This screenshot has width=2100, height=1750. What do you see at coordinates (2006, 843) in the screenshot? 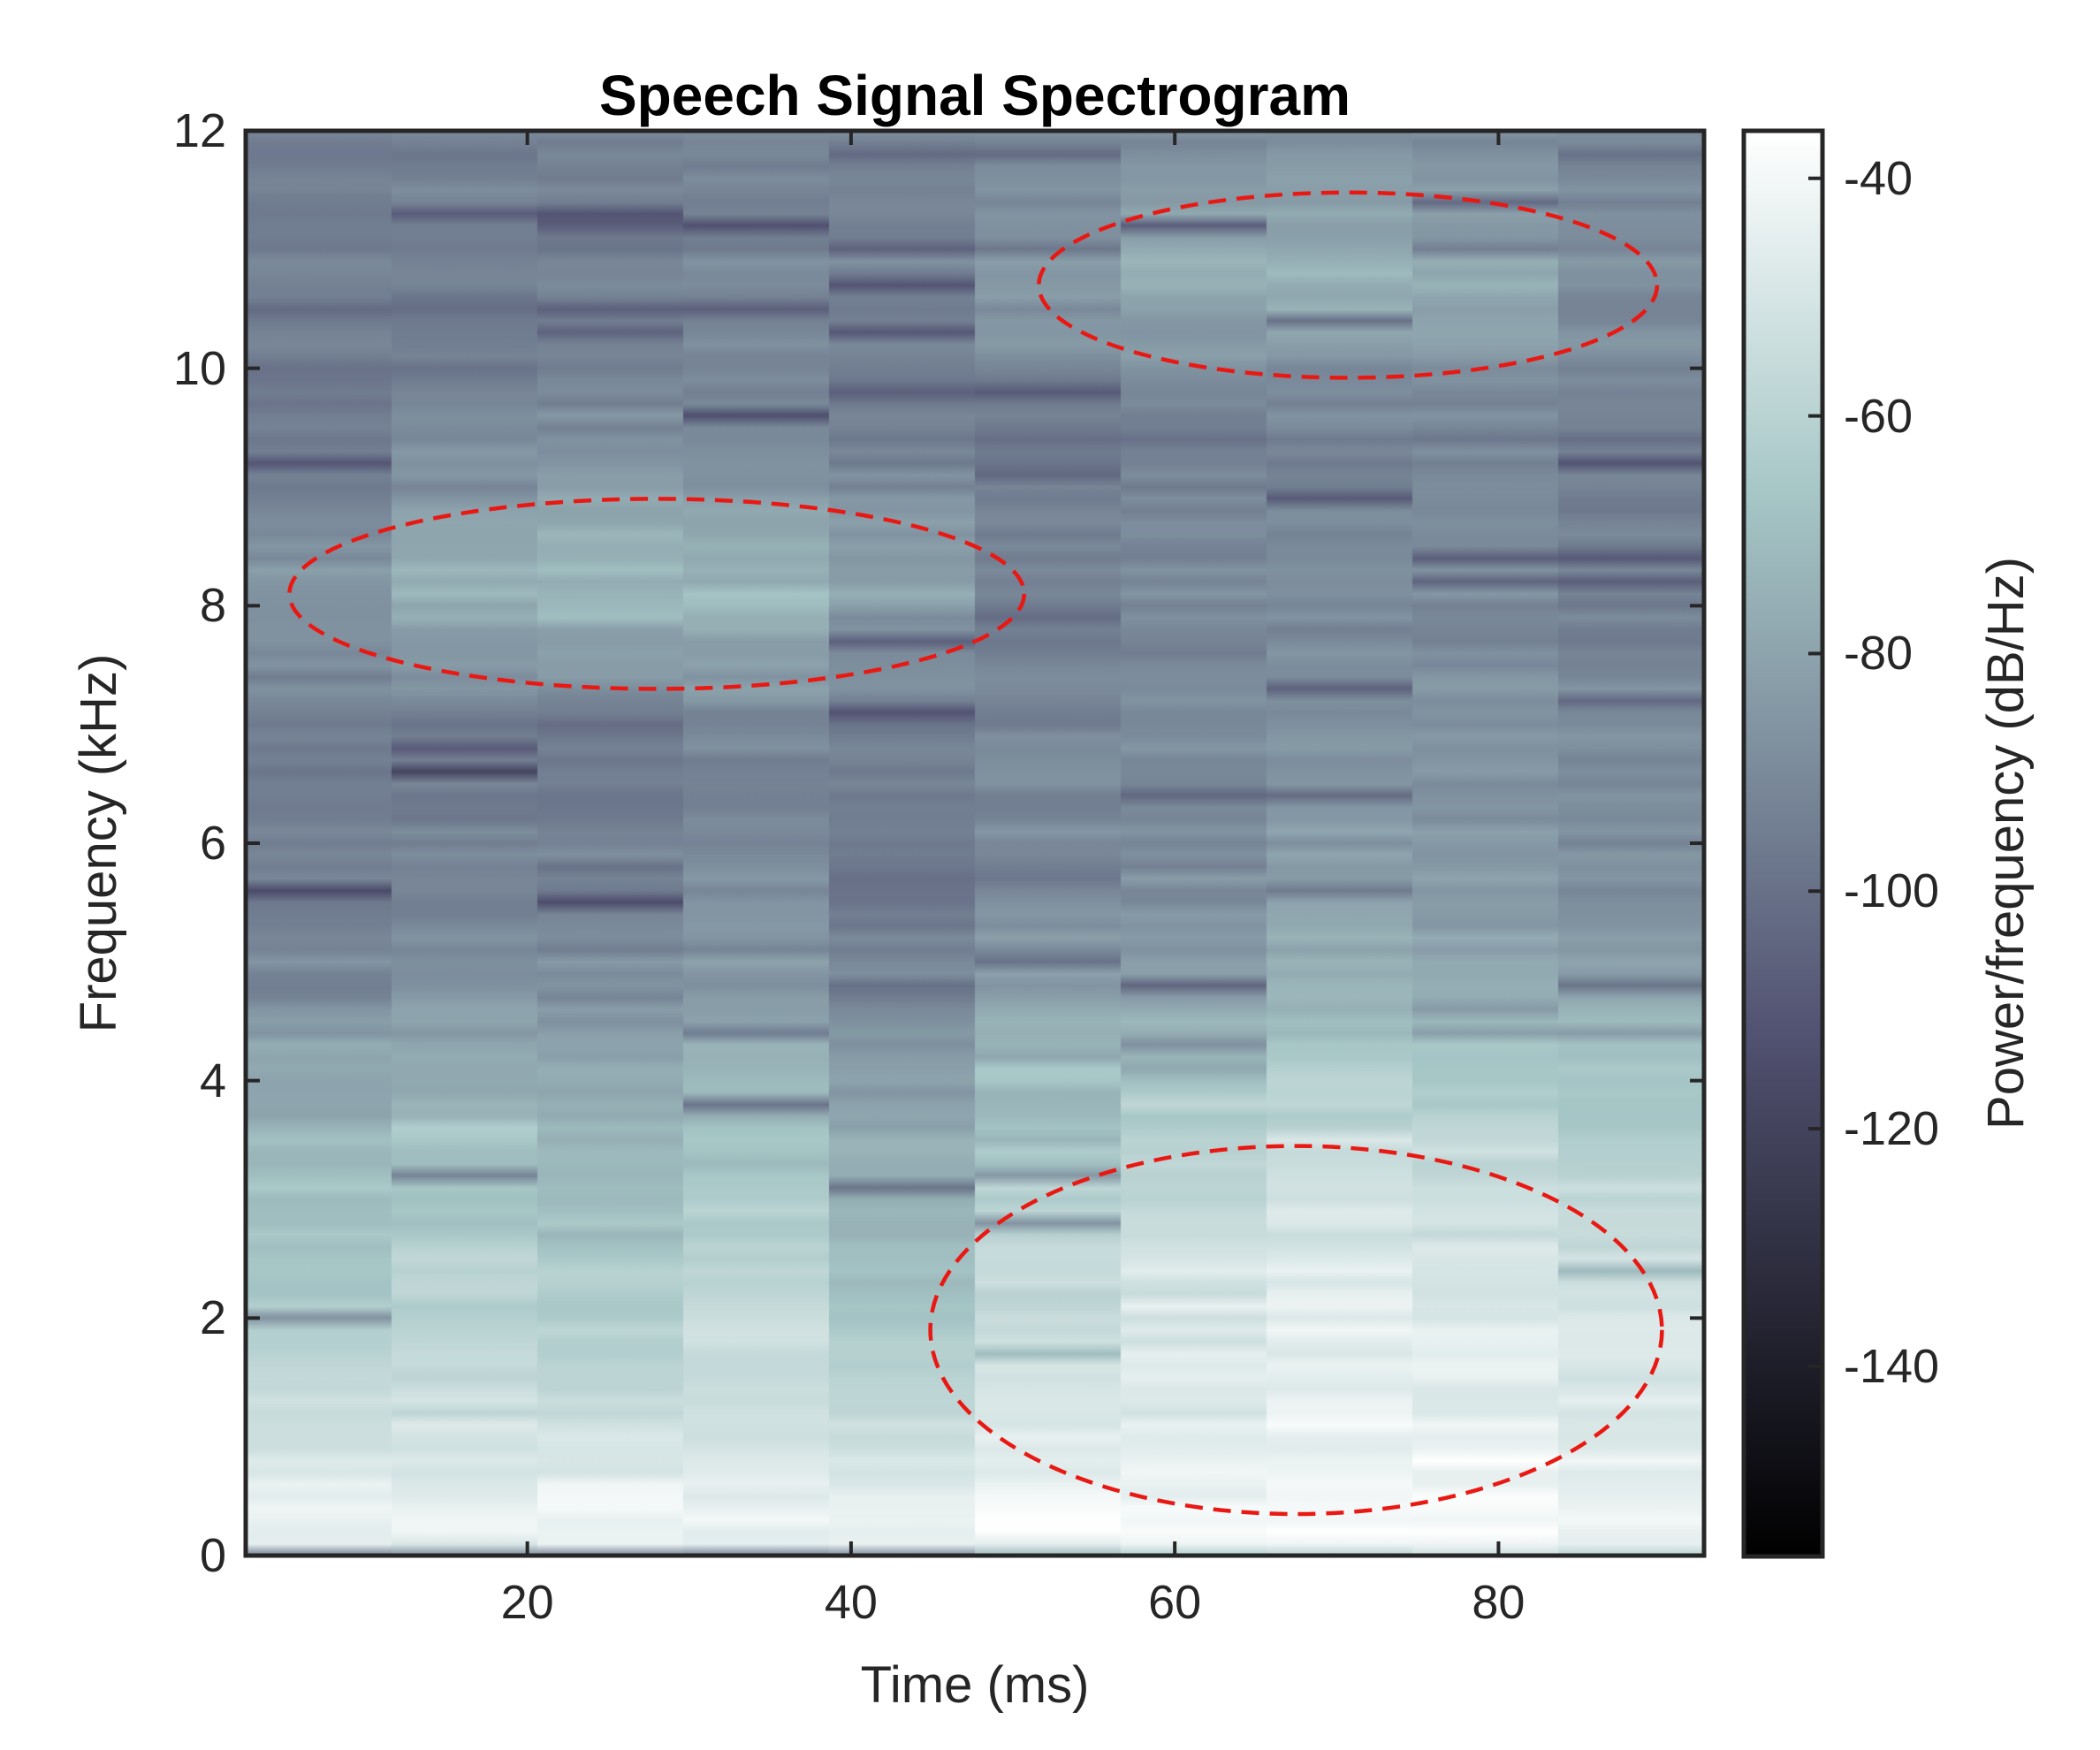
I see `colorbar-axis-label: Power/frequency (dB/Hz)` at bounding box center [2006, 843].